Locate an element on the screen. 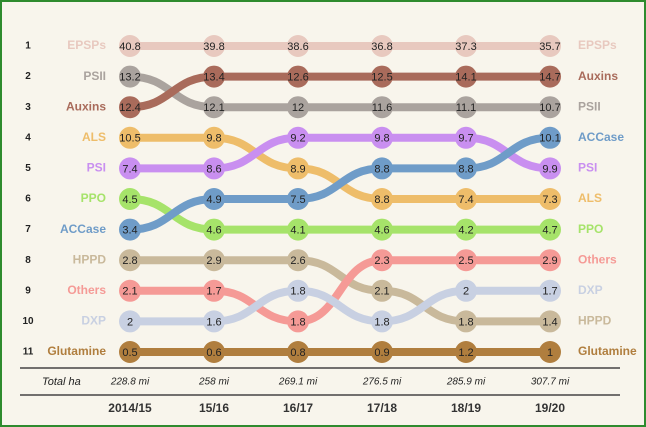  rank-label: 6 is located at coordinates (28, 199).